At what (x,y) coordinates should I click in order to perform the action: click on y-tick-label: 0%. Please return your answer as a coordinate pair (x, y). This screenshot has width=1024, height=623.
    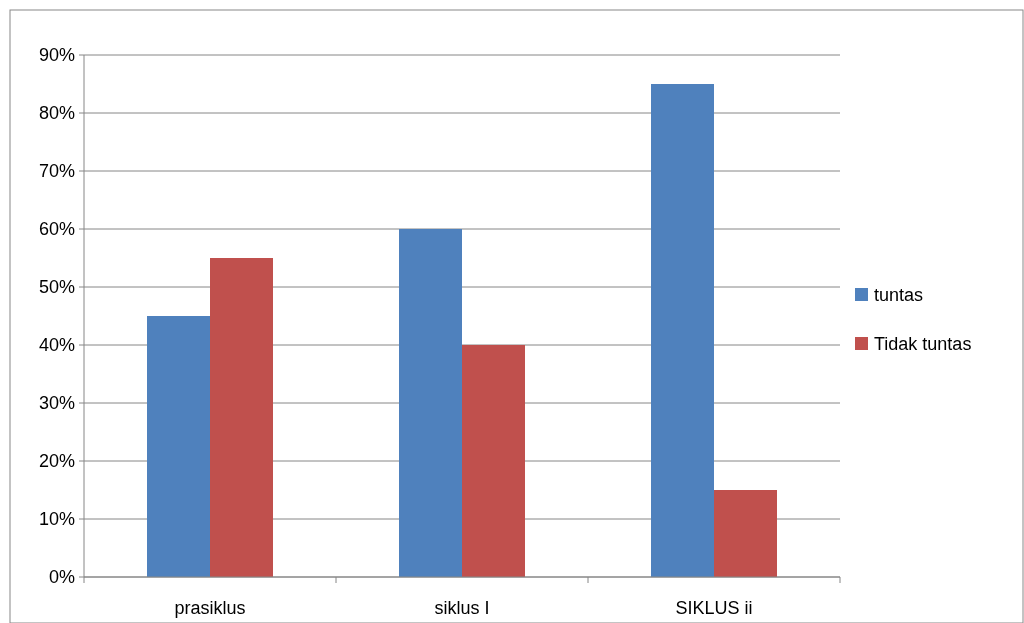
    Looking at the image, I should click on (61, 577).